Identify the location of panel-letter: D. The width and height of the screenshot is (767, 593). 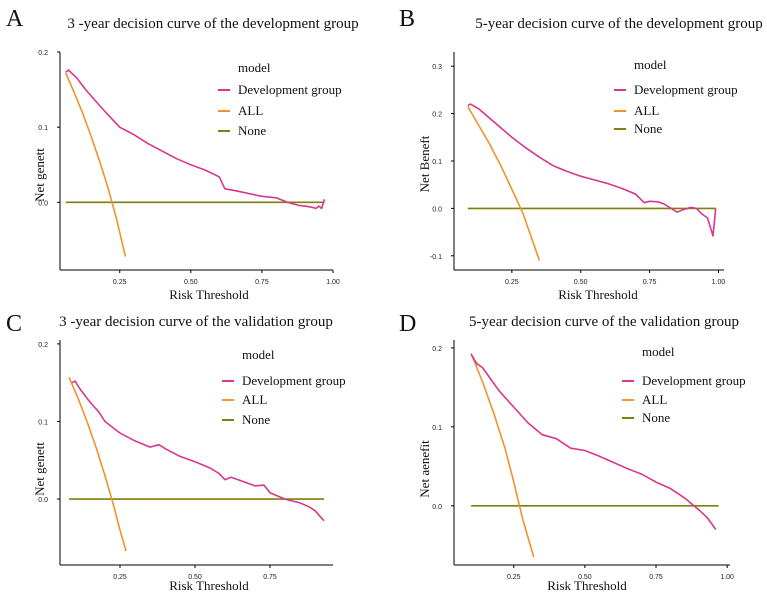
(407, 324).